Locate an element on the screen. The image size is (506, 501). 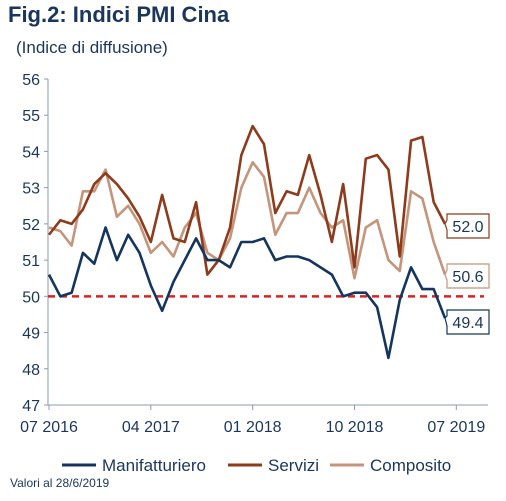
end-callout-manifatturiero: 49.4 is located at coordinates (467, 322).